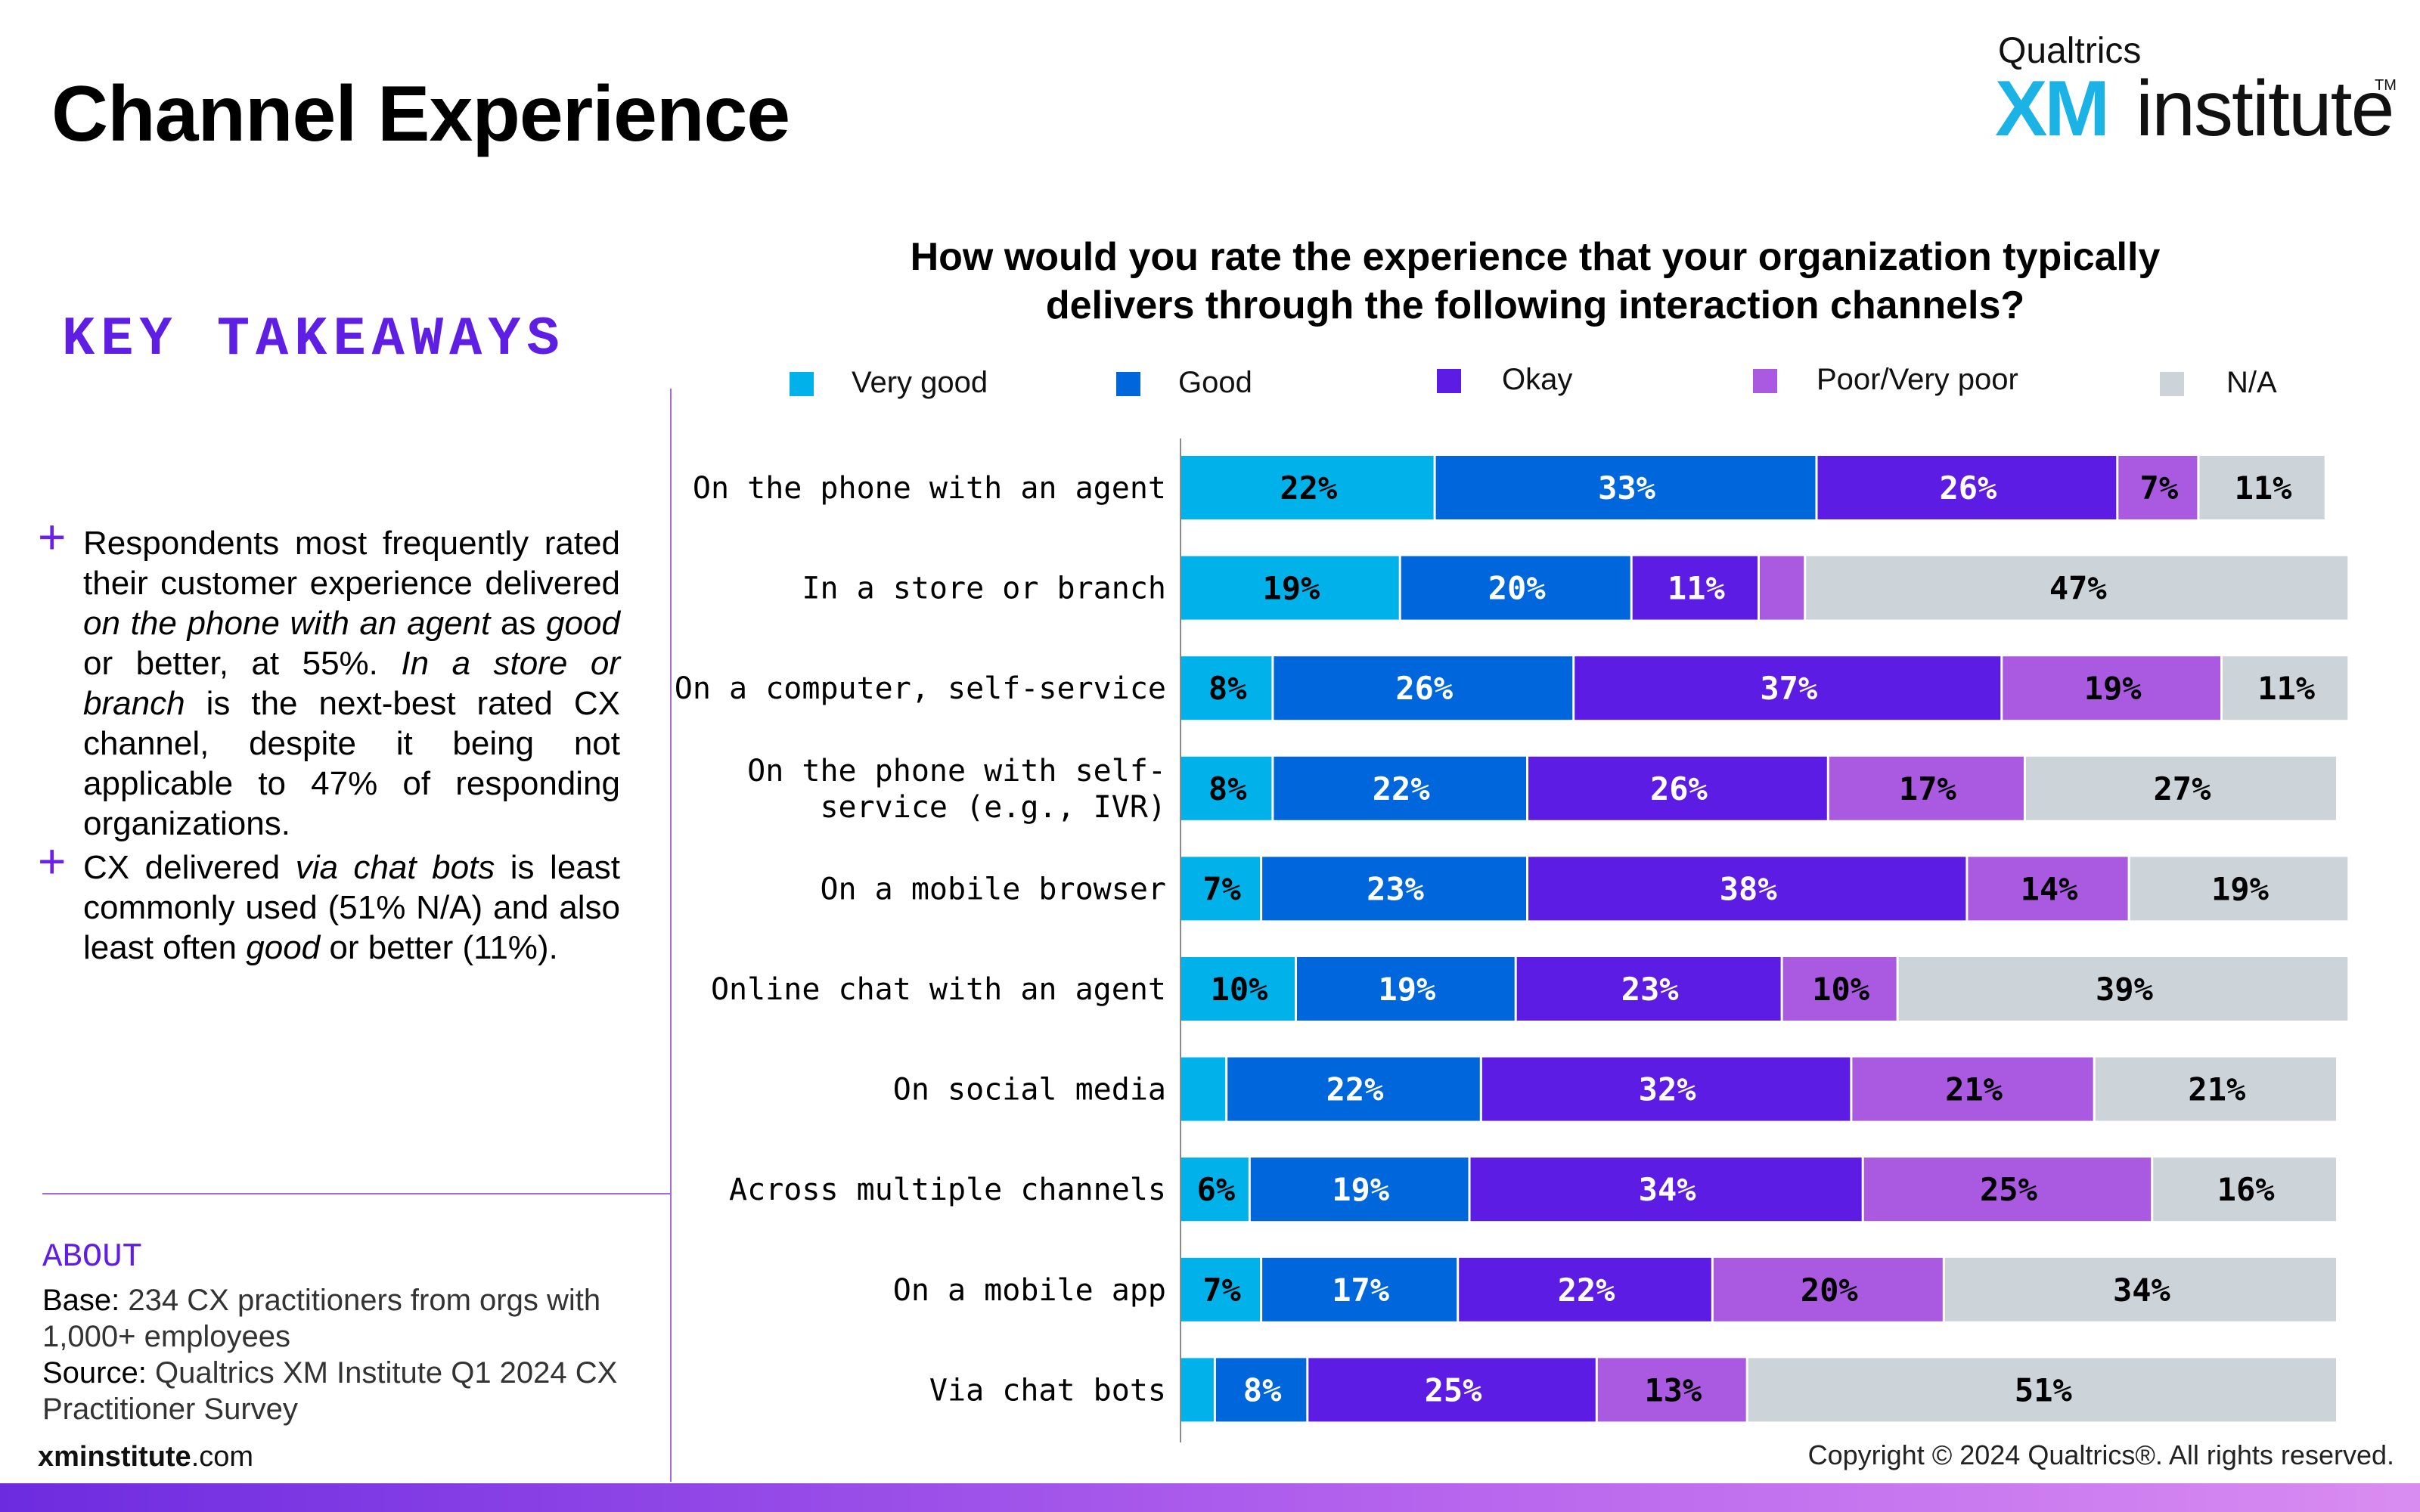 The height and width of the screenshot is (1512, 2420). I want to click on bar-segment-online-chat-with-an-agent-okay, so click(1648, 989).